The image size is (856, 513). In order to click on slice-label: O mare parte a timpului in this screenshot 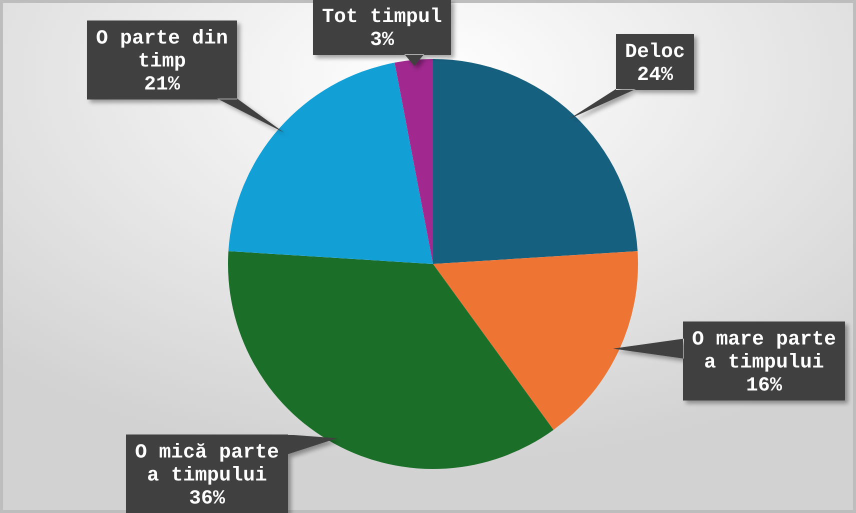, I will do `click(764, 351)`.